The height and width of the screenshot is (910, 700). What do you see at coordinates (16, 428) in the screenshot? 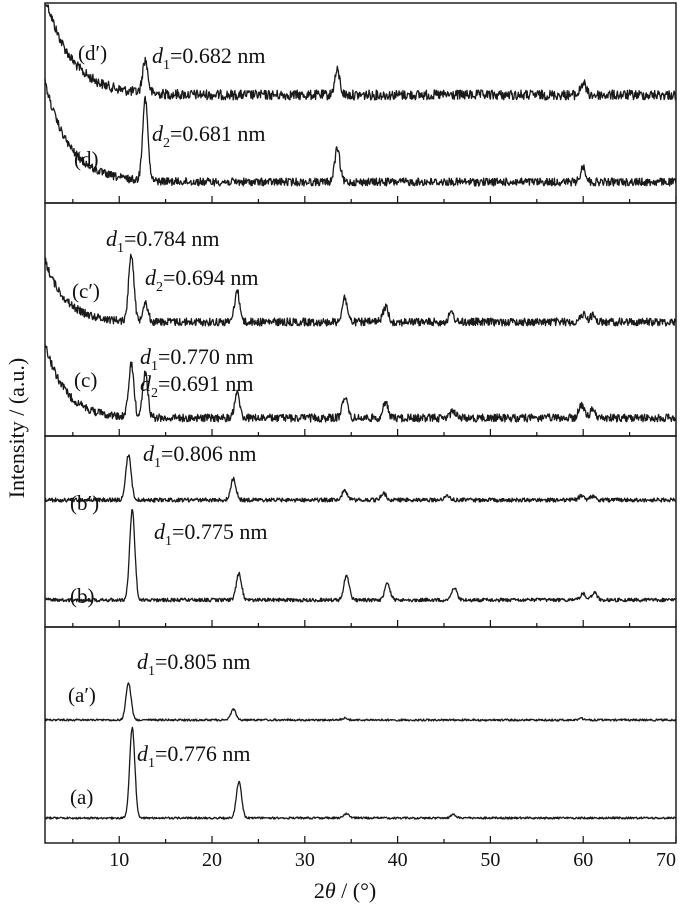
I see `y-axis-title: Intensity / (a.u.)` at bounding box center [16, 428].